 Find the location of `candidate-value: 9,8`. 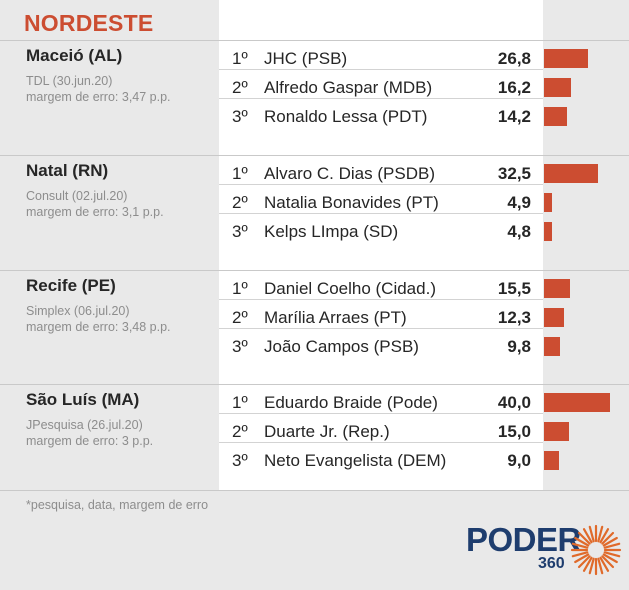

candidate-value: 9,8 is located at coordinates (519, 346).